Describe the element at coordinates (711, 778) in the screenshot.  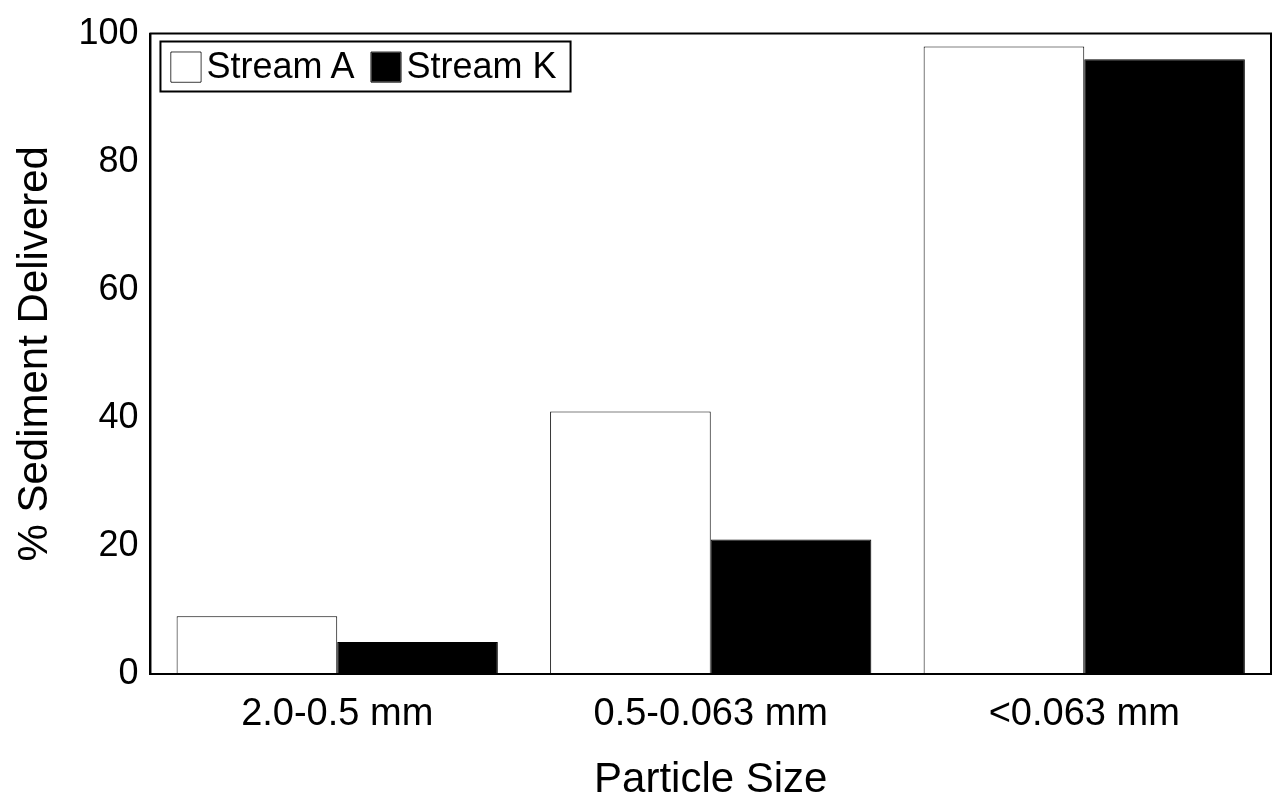
I see `x-axis-title: Particle Size` at that location.